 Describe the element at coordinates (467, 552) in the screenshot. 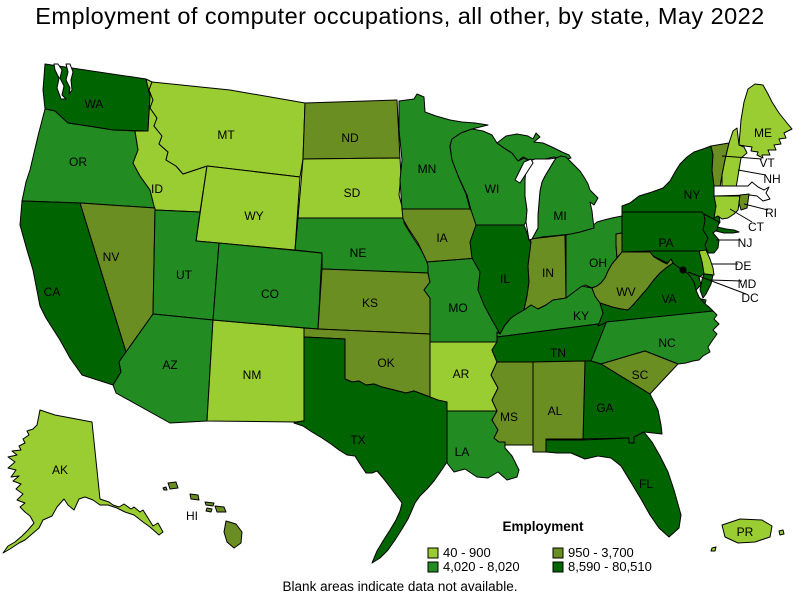

I see `svg-text: 40 - 900` at that location.